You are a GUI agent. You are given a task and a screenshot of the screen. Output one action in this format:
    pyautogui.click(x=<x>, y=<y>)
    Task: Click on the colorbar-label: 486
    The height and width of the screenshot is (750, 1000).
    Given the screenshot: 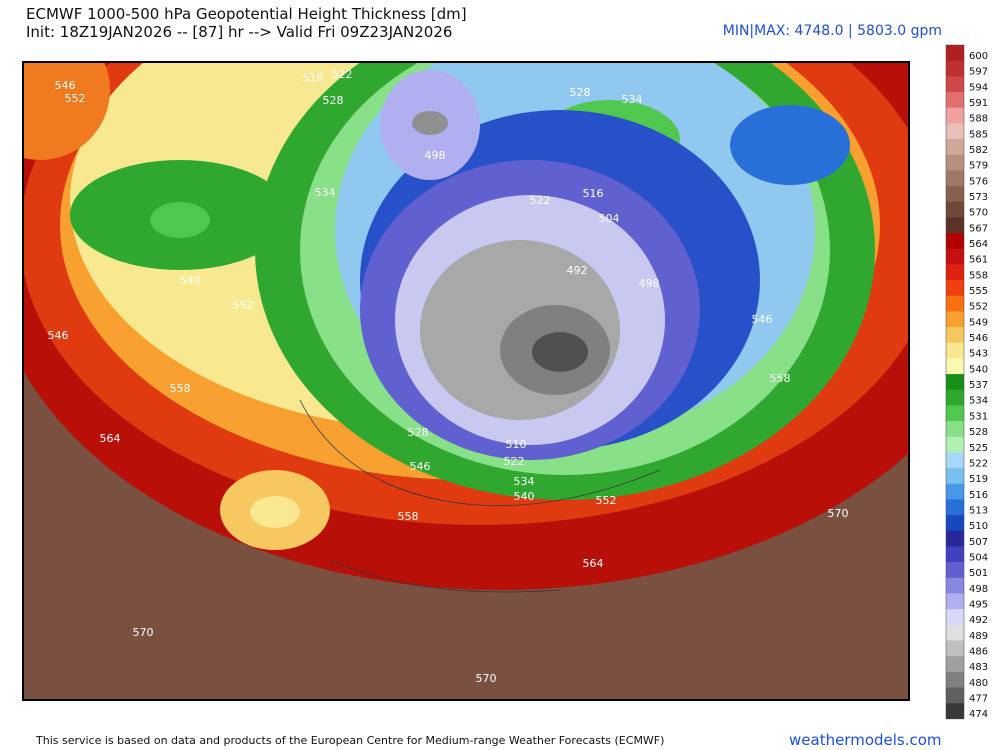 What is the action you would take?
    pyautogui.click(x=978, y=651)
    